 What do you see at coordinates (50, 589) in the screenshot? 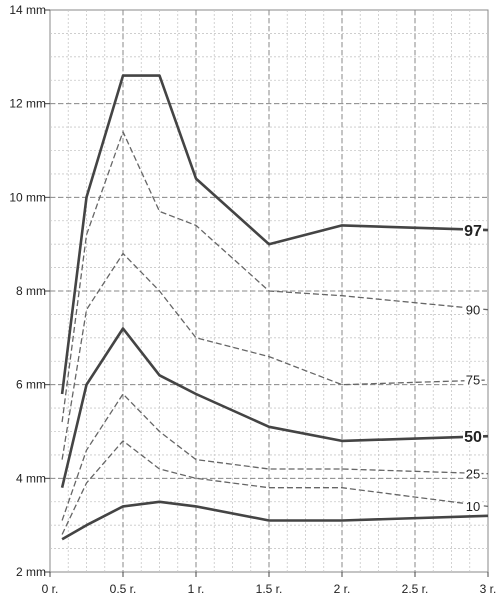
I see `x-tick-label: 0 r.` at bounding box center [50, 589].